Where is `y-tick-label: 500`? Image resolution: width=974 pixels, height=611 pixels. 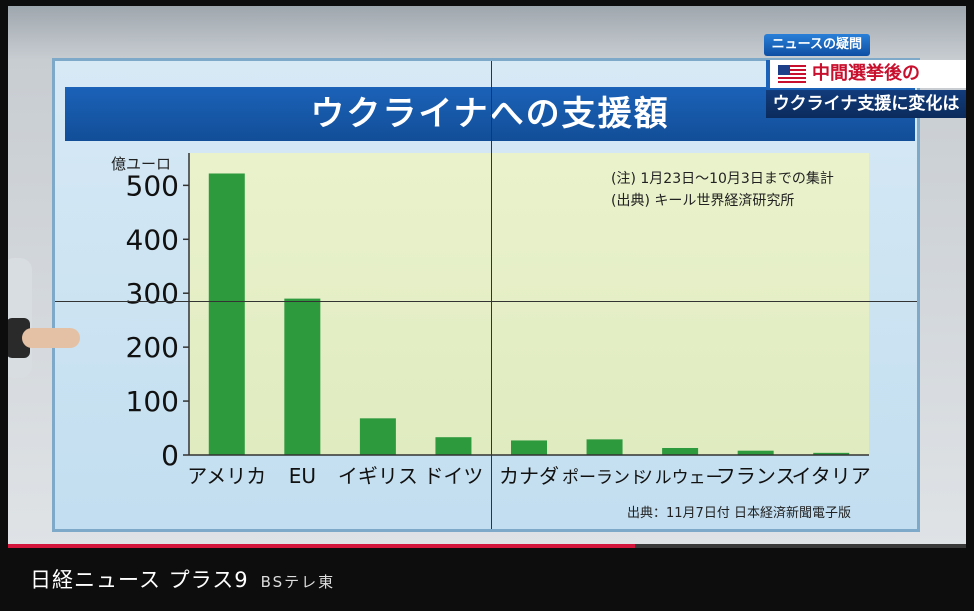 y-tick-label: 500 is located at coordinates (152, 185).